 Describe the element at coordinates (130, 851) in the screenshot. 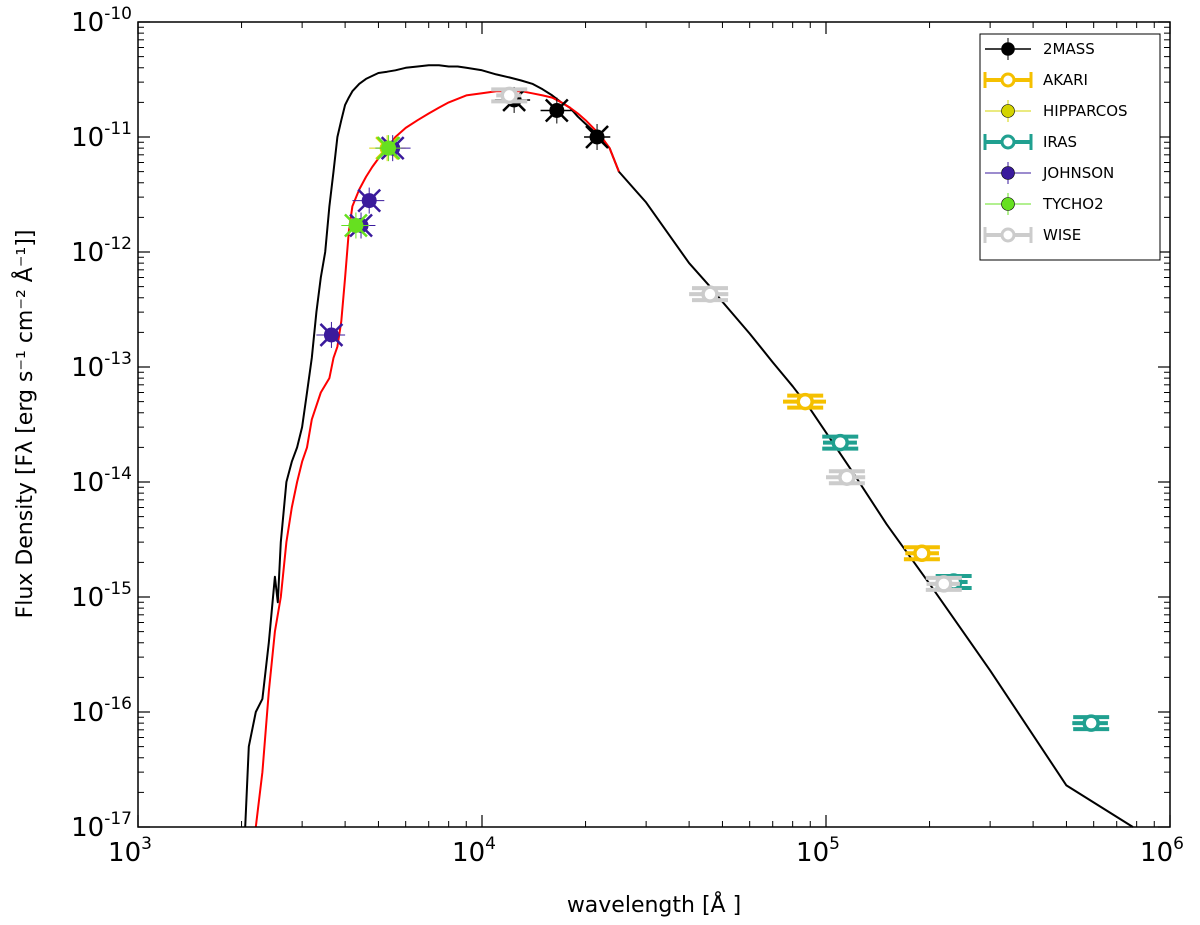

I see `x-tick-label: 103` at that location.